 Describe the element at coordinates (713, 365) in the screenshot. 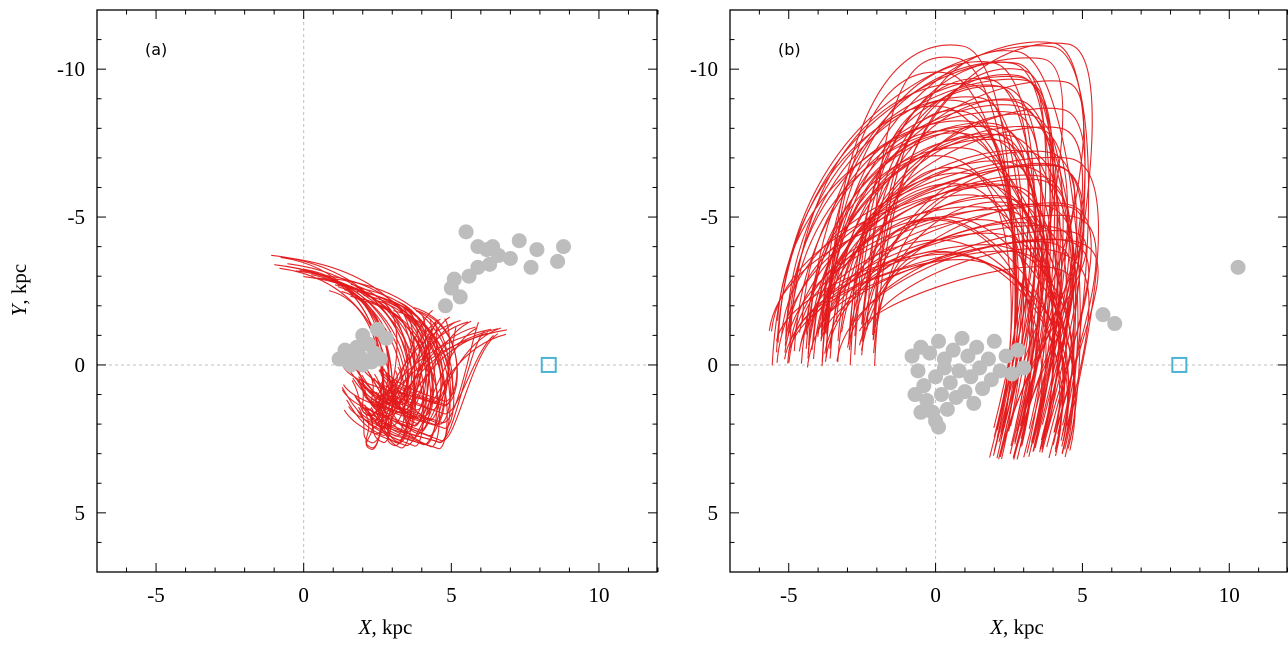

I see `y-tick-label: 0` at that location.